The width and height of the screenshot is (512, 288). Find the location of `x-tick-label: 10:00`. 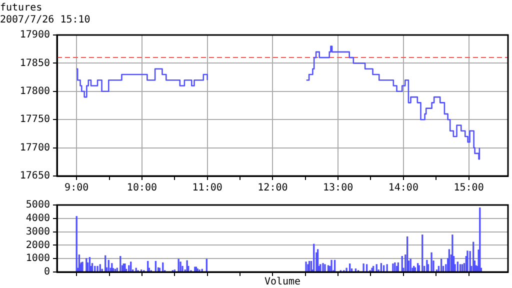

x-tick-label: 10:00 is located at coordinates (142, 188).